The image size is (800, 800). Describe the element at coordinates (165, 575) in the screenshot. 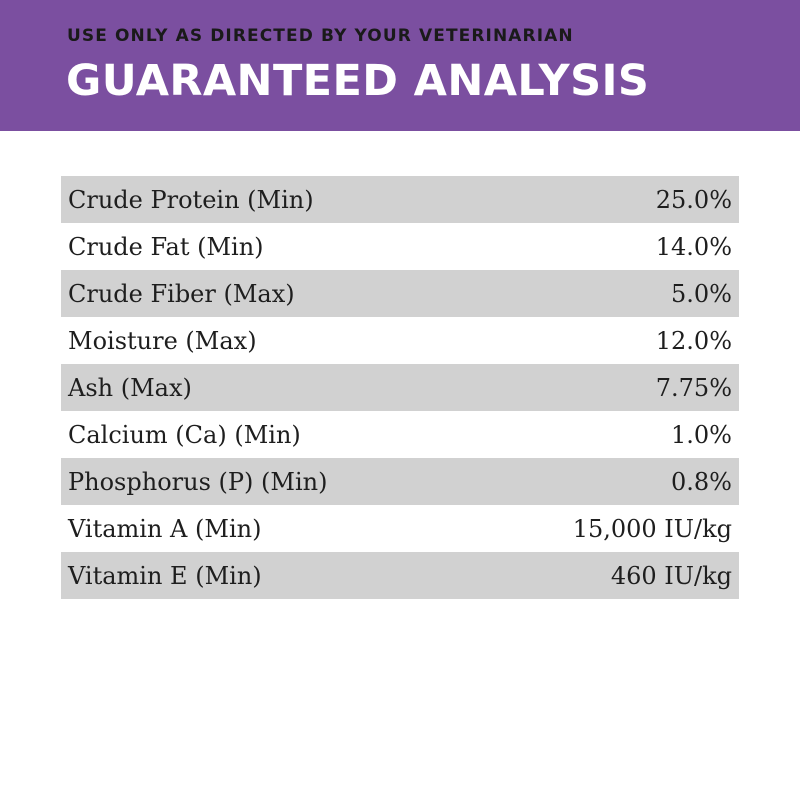

I see `nutrient-label: Vitamin E (Min)` at that location.